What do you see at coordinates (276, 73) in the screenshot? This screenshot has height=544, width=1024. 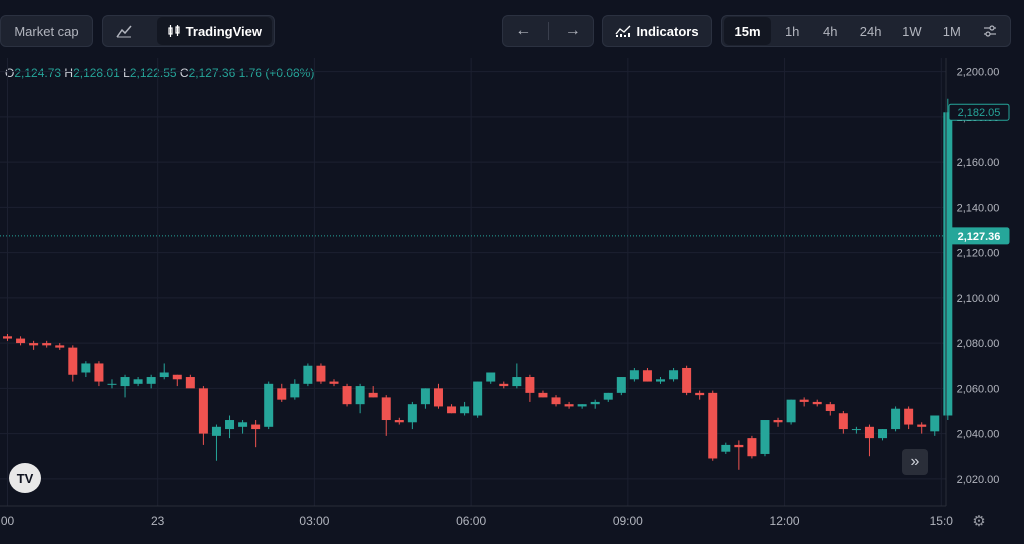 I see `change-value: 1.76 (+0.08%)` at bounding box center [276, 73].